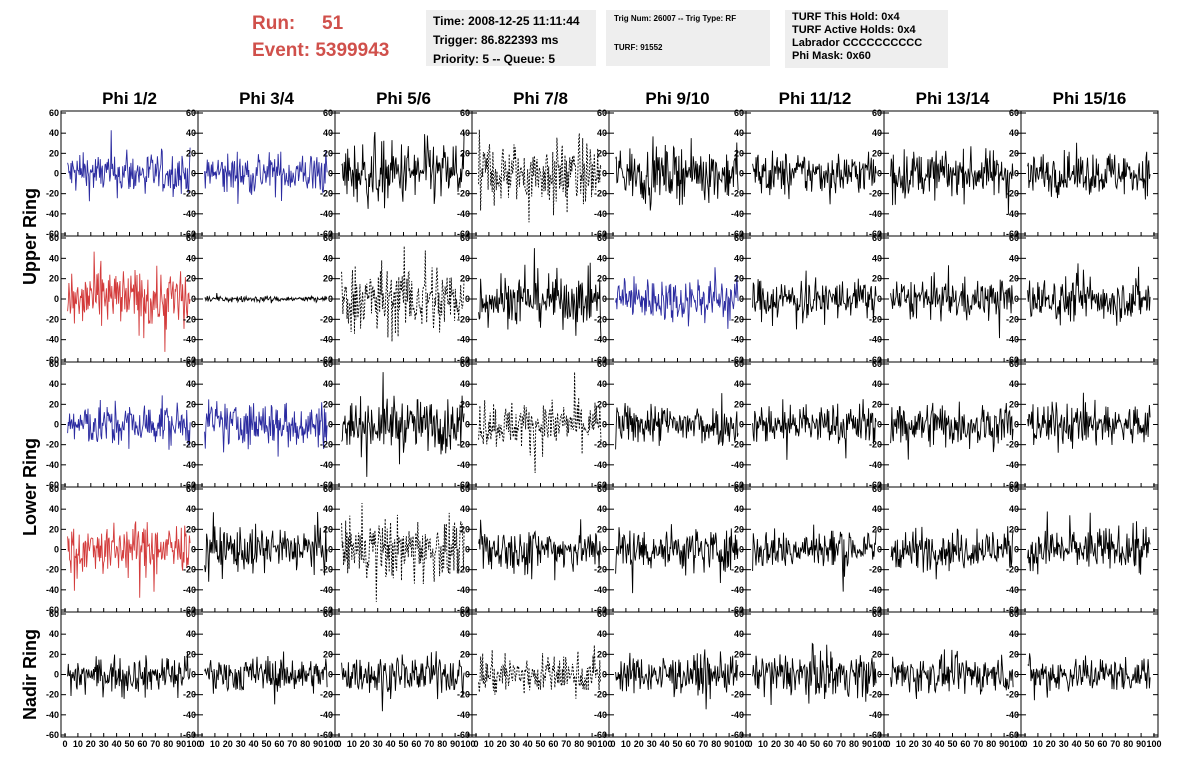 Image resolution: width=1196 pixels, height=772 pixels. Describe the element at coordinates (30, 487) in the screenshot. I see `row-label: Lower Ring` at that location.